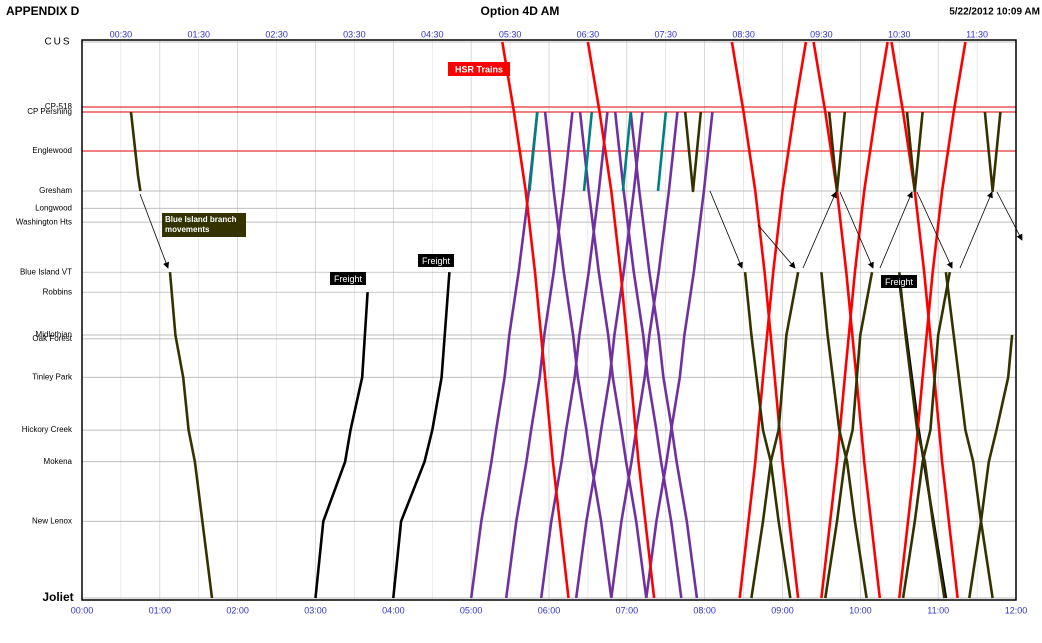 Image resolution: width=1042 pixels, height=643 pixels. Describe the element at coordinates (743, 34) in the screenshot. I see `x2-tick-label: 08:30` at that location.